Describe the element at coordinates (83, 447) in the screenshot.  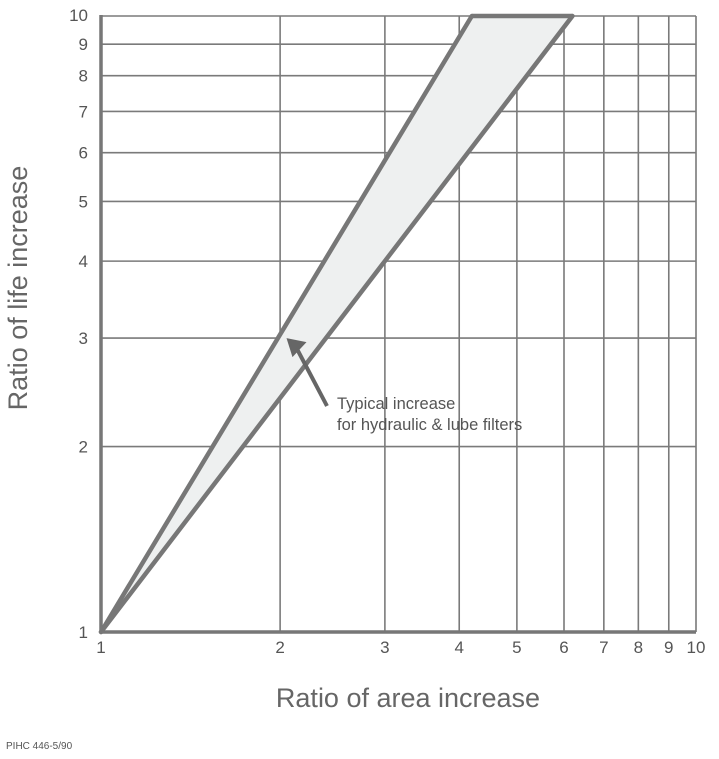
I see `y-tick-label-2: 2` at that location.